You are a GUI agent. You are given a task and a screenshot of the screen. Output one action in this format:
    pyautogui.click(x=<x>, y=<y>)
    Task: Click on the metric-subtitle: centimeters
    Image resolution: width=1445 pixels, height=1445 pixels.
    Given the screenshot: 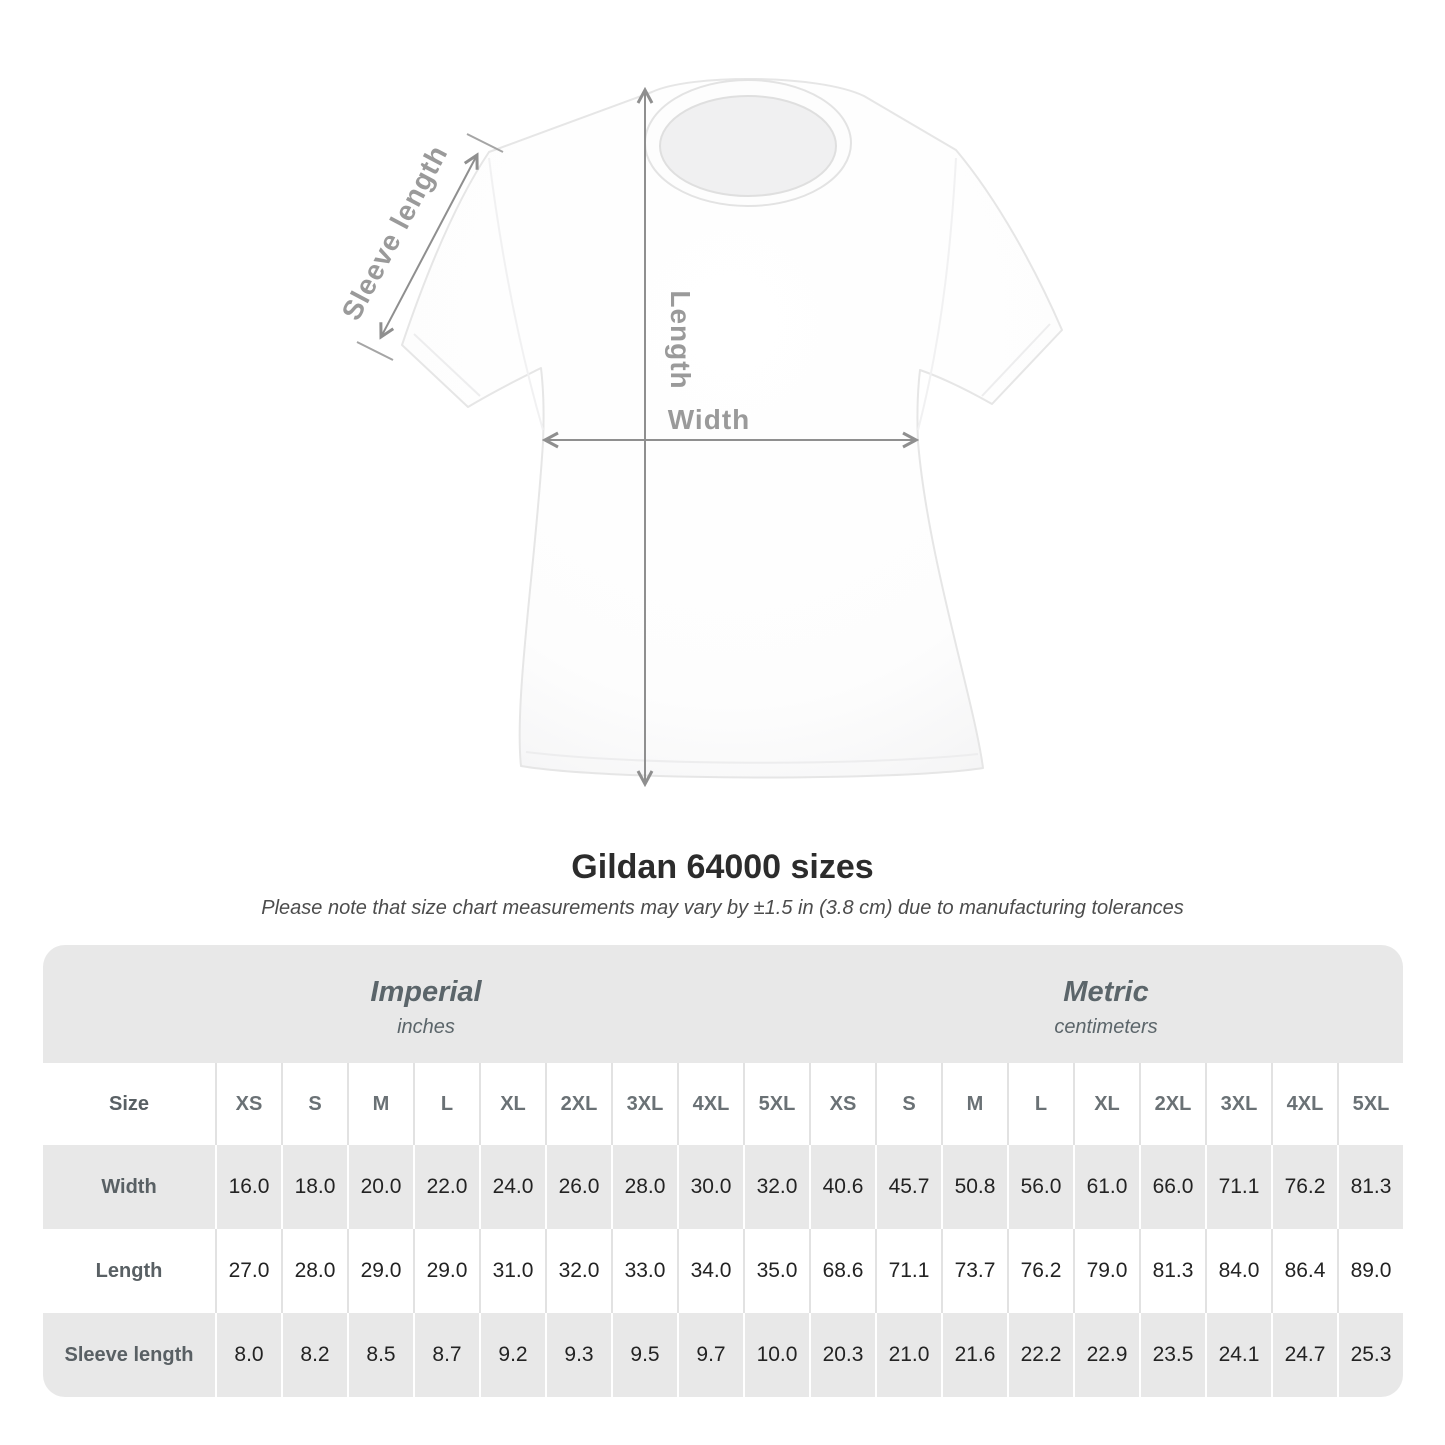 What is the action you would take?
    pyautogui.click(x=1106, y=1026)
    